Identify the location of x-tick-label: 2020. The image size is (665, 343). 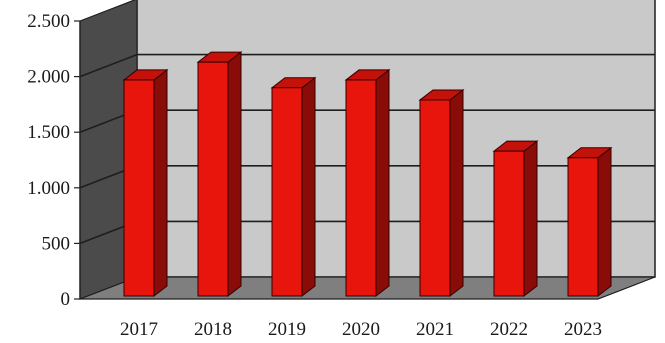
(361, 329).